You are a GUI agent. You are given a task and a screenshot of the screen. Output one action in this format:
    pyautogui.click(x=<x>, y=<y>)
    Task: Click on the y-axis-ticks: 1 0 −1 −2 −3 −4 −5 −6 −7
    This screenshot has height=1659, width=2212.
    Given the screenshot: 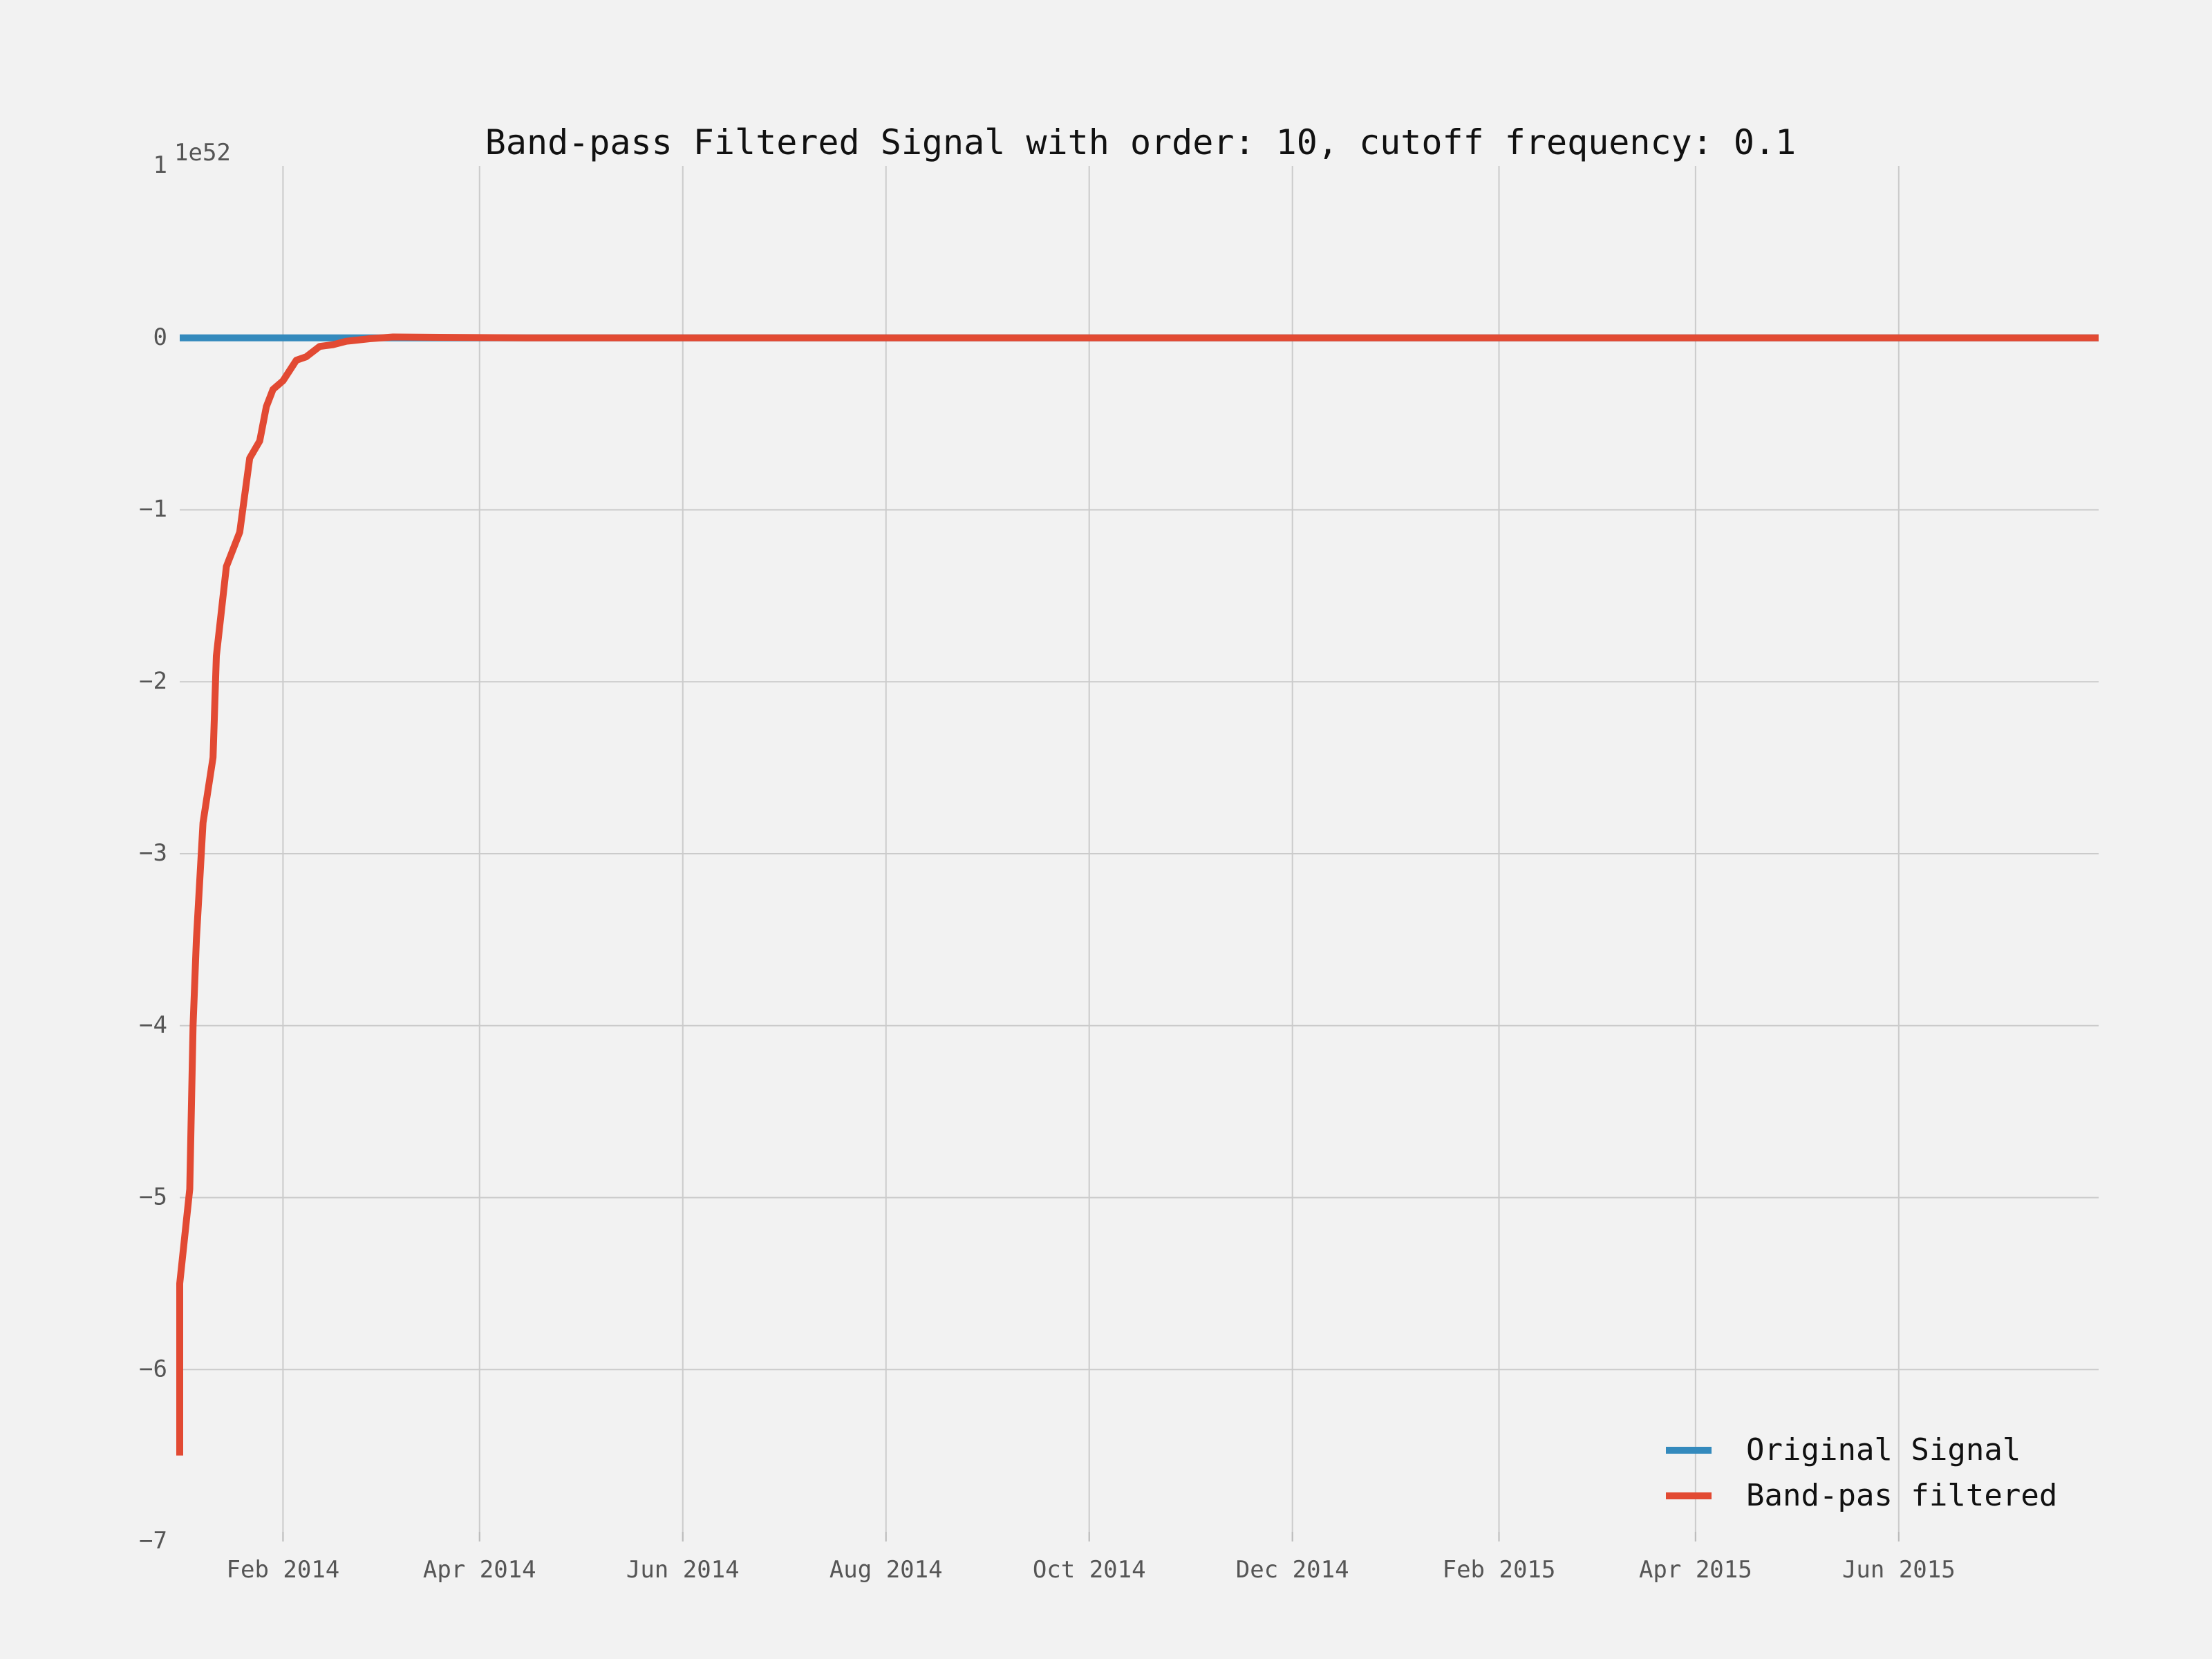 What is the action you would take?
    pyautogui.click(x=153, y=853)
    